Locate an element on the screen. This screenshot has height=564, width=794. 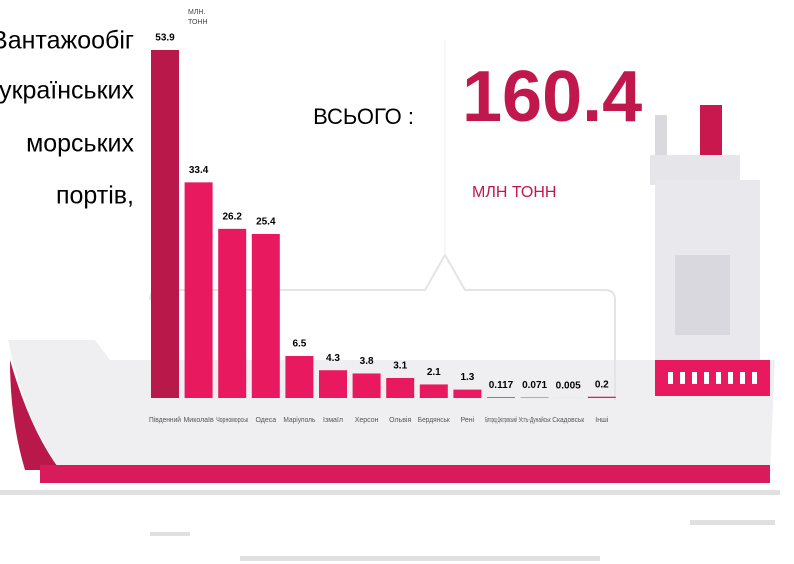
total: 160.4 is located at coordinates (552, 97).